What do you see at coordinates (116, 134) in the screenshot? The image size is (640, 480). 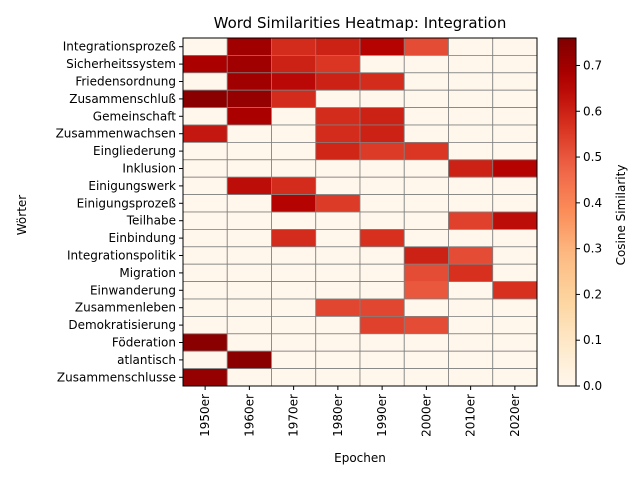 I see `y-tick-label: Zusammenwachsen` at bounding box center [116, 134].